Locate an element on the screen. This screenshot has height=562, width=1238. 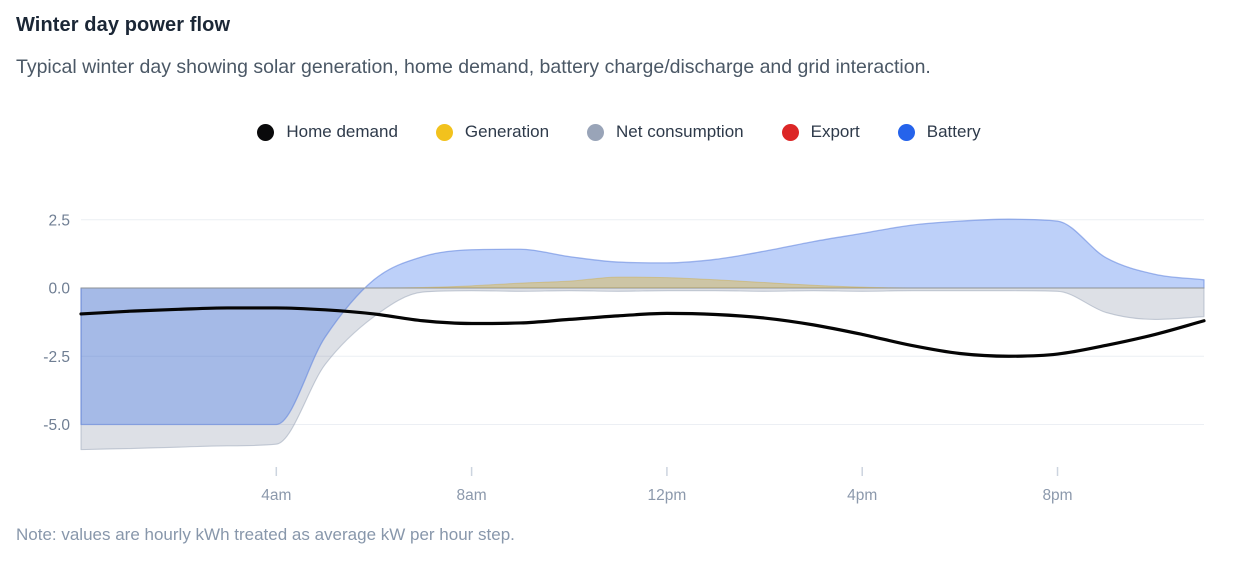
legend-dot-home-demand is located at coordinates (266, 132).